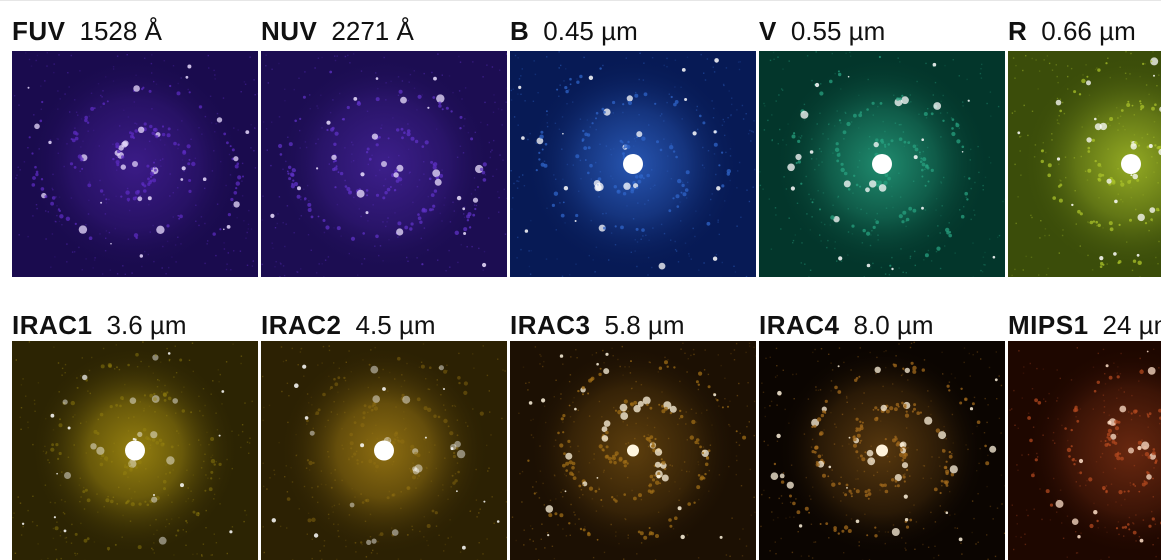  Describe the element at coordinates (289, 31) in the screenshot. I see `band-name: NUV` at that location.